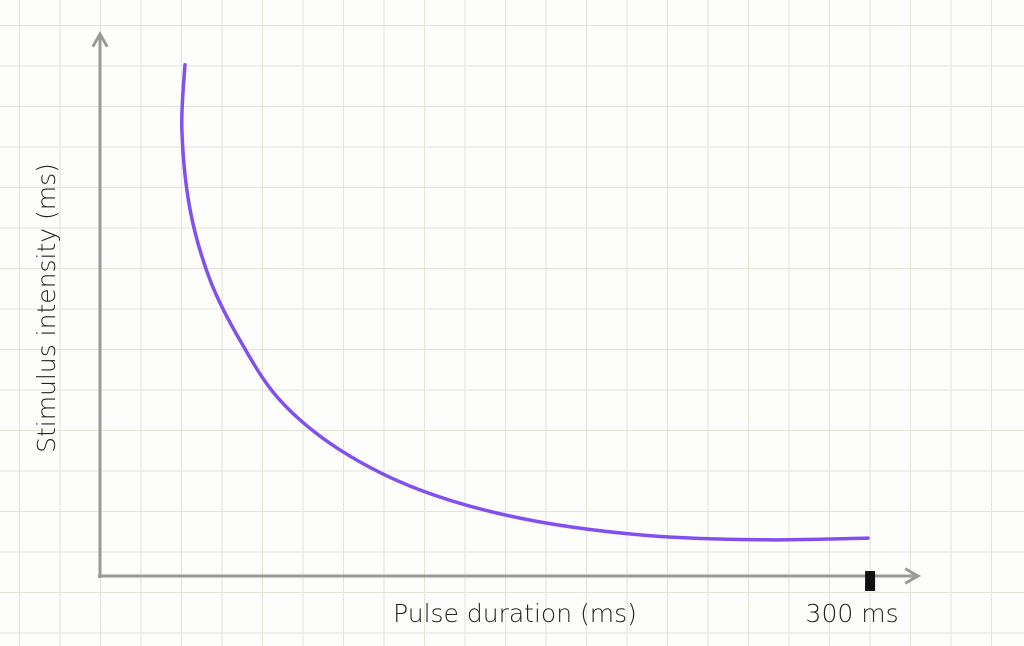 This screenshot has height=646, width=1024. Describe the element at coordinates (852, 613) in the screenshot. I see `x-tick-label: 300 ms` at that location.